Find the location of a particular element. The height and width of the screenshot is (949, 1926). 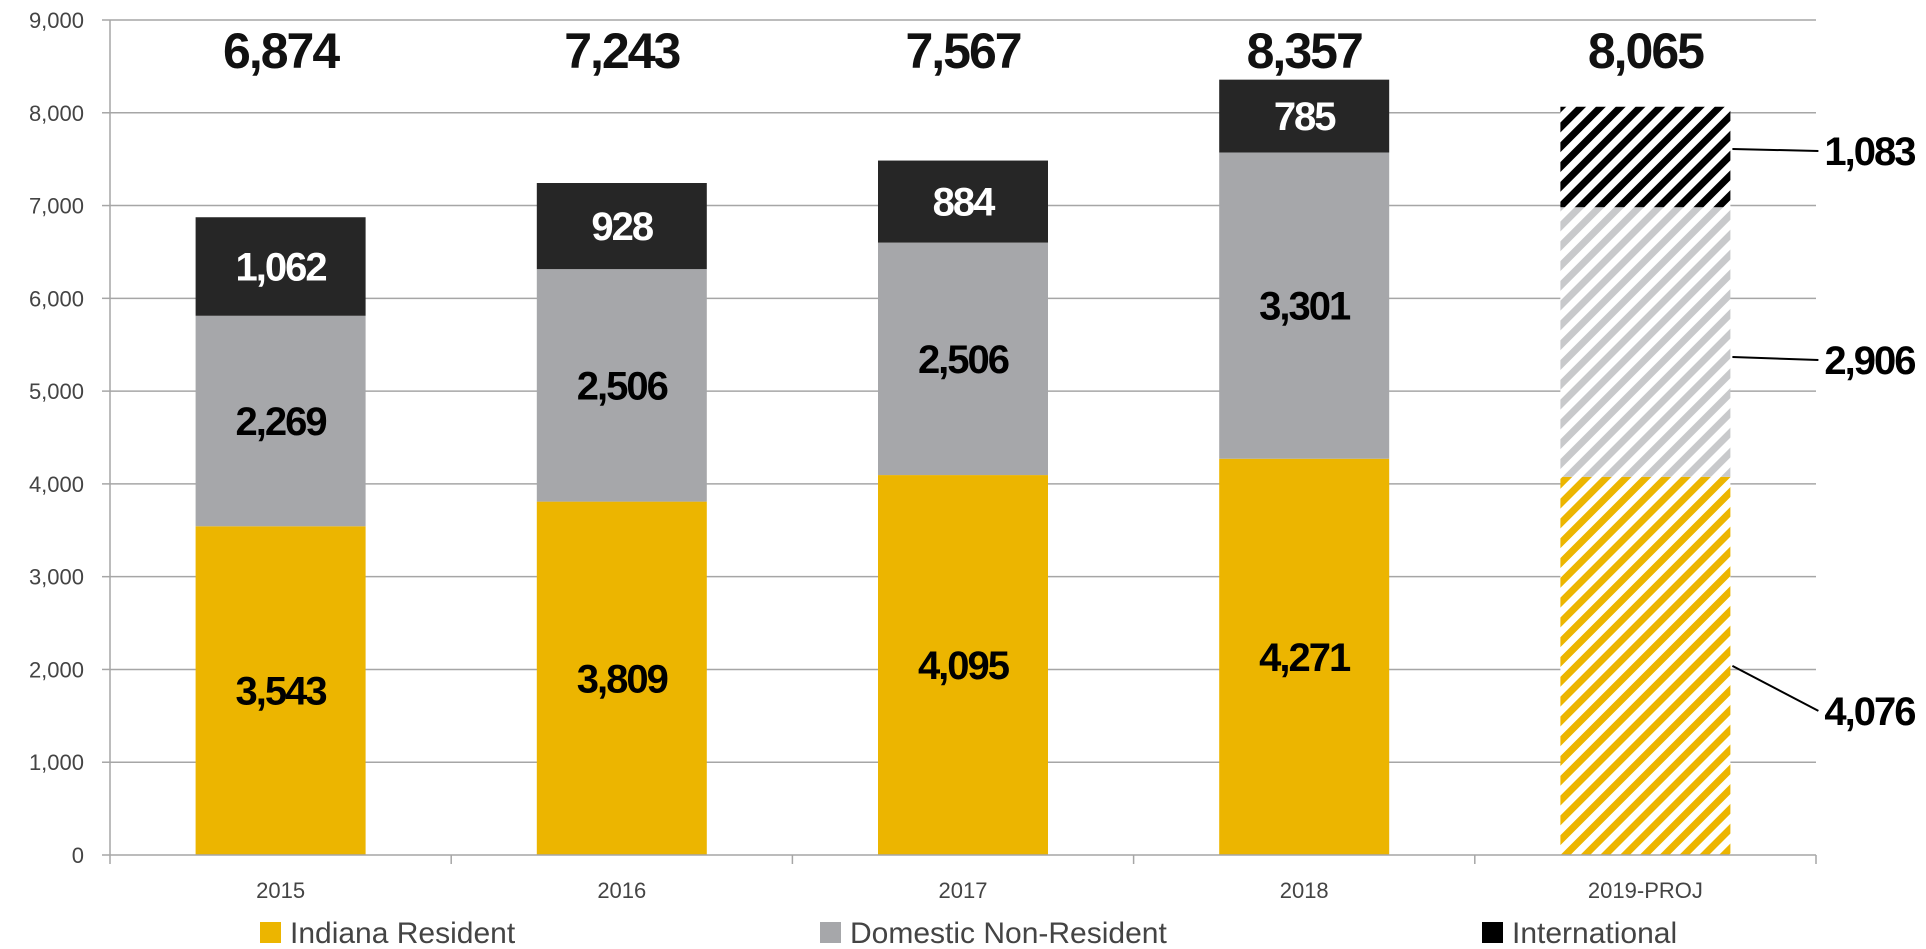

y-tick-label: 4,000 is located at coordinates (56, 484).